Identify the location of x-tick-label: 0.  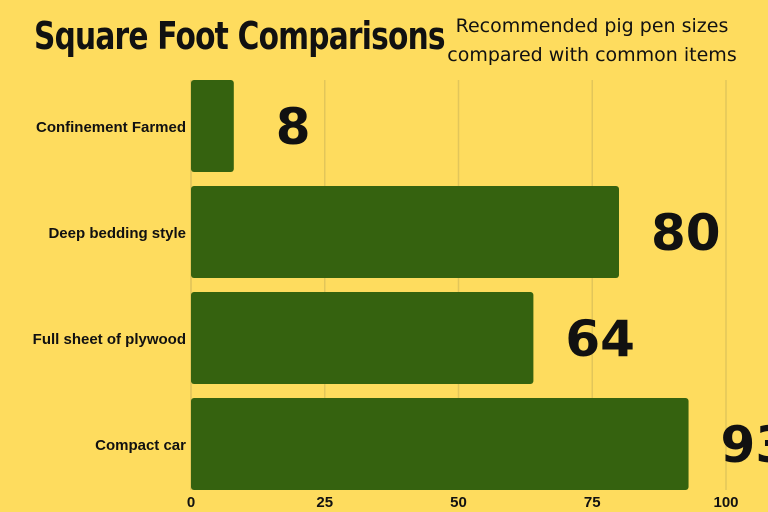
(191, 502).